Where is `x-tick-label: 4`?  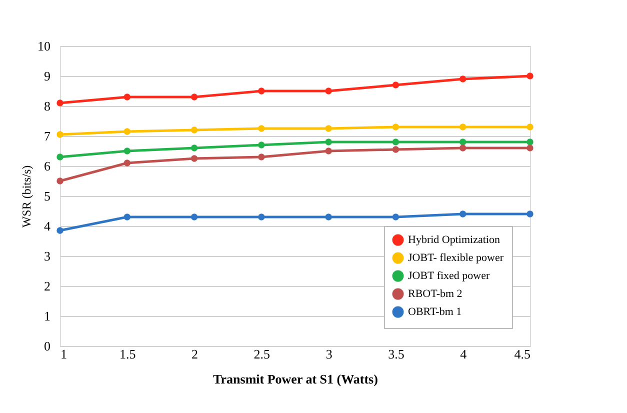 x-tick-label: 4 is located at coordinates (464, 354).